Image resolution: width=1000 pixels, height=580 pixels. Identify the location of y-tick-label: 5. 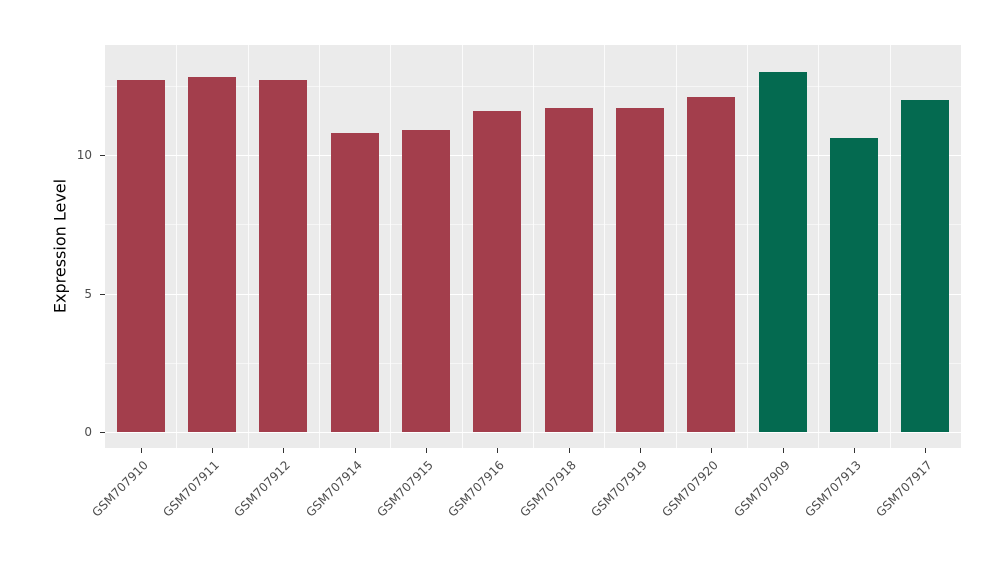
(88, 293).